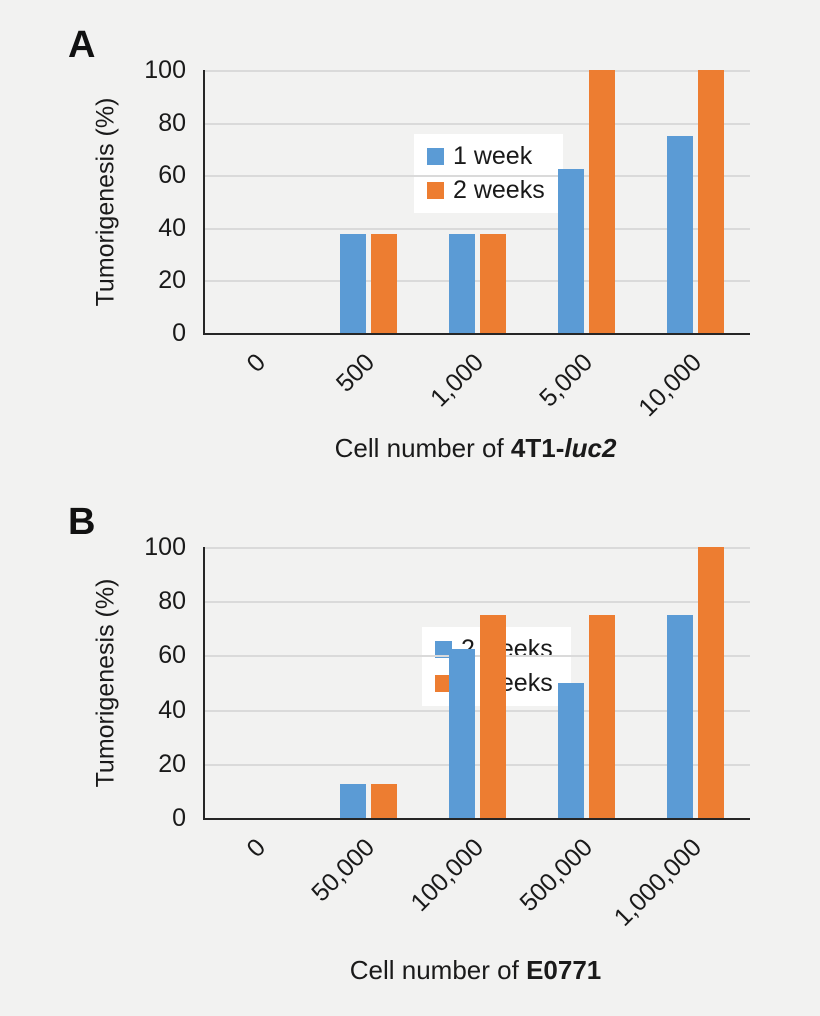 The image size is (820, 1016). Describe the element at coordinates (537, 448) in the screenshot. I see `panel-a-x-axis-title-bold: 4T1-` at that location.